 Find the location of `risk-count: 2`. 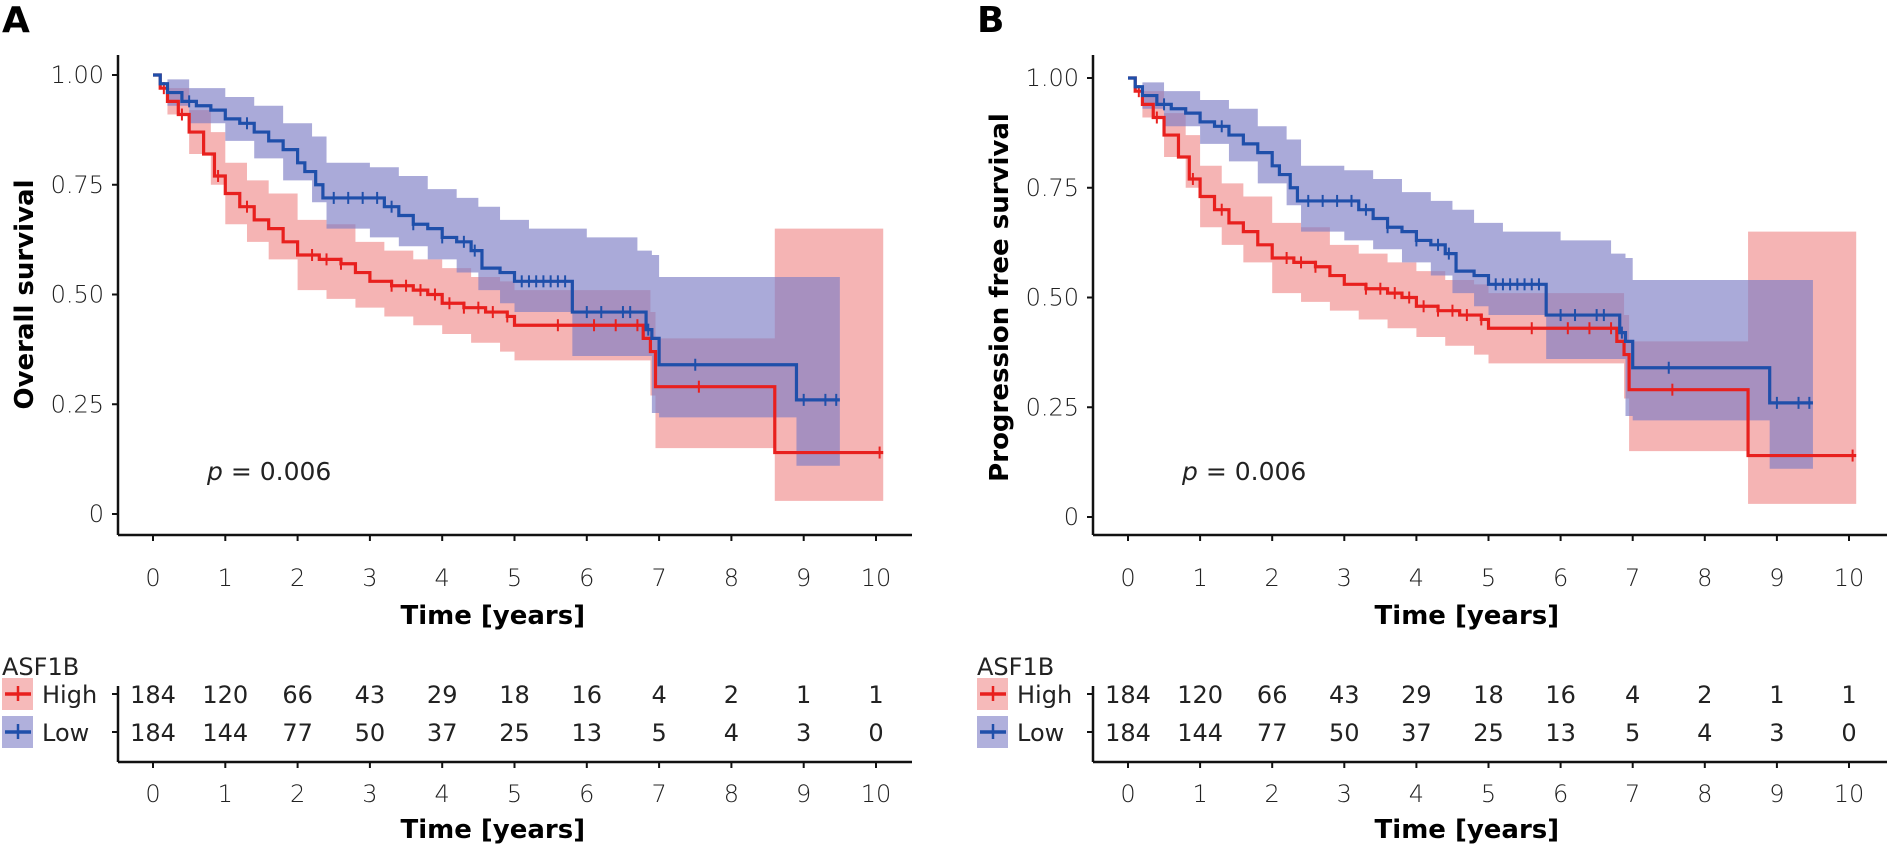

risk-count: 2 is located at coordinates (731, 695).